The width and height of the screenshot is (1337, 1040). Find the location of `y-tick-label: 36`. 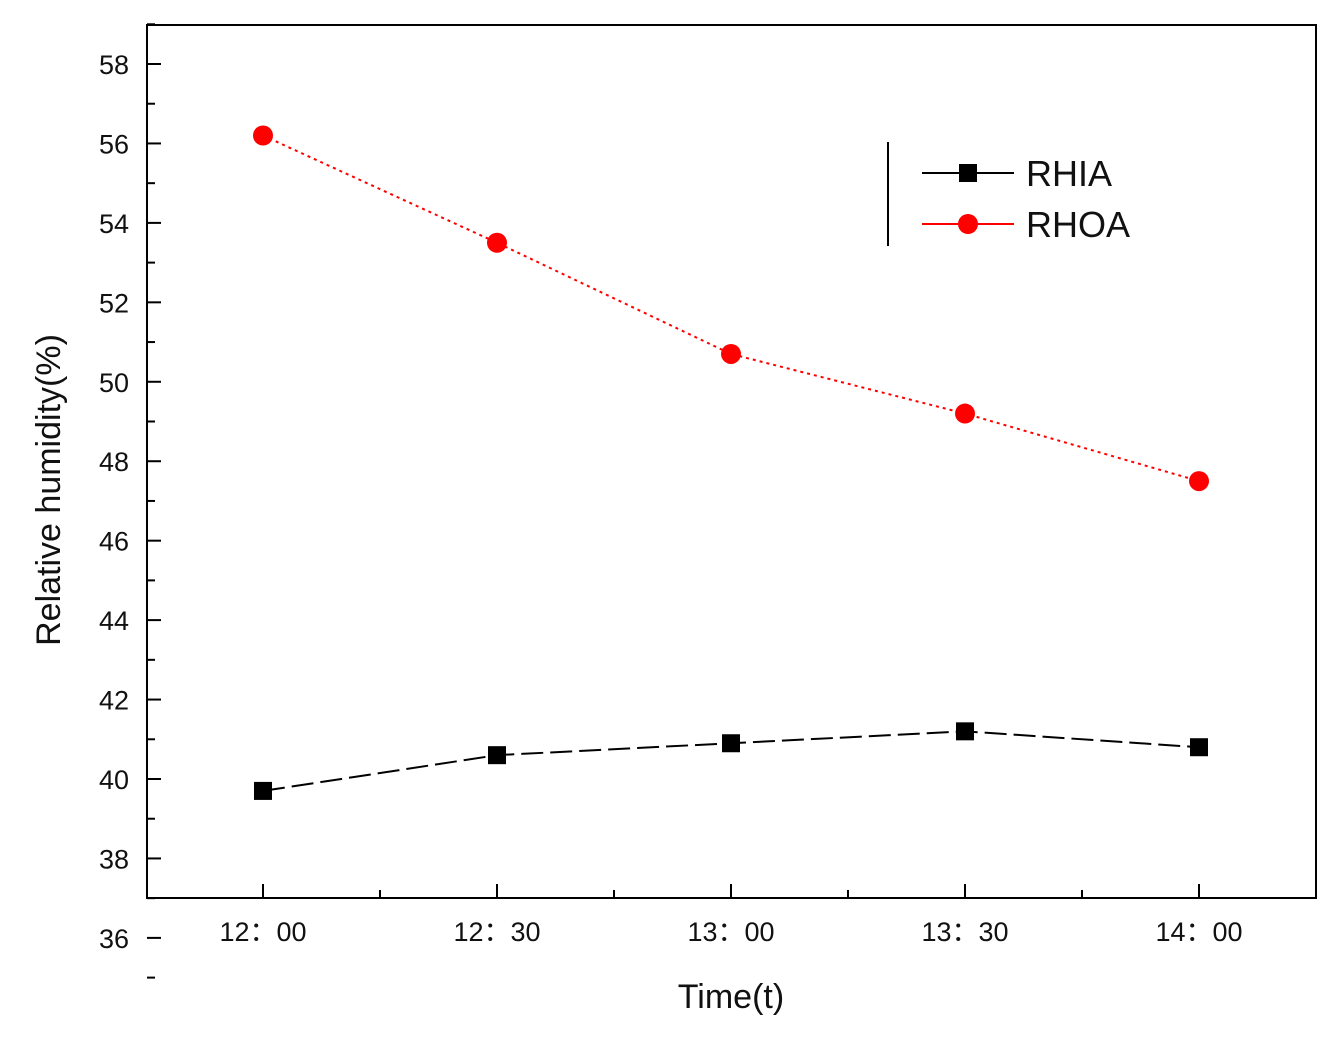

y-tick-label: 36 is located at coordinates (114, 939).